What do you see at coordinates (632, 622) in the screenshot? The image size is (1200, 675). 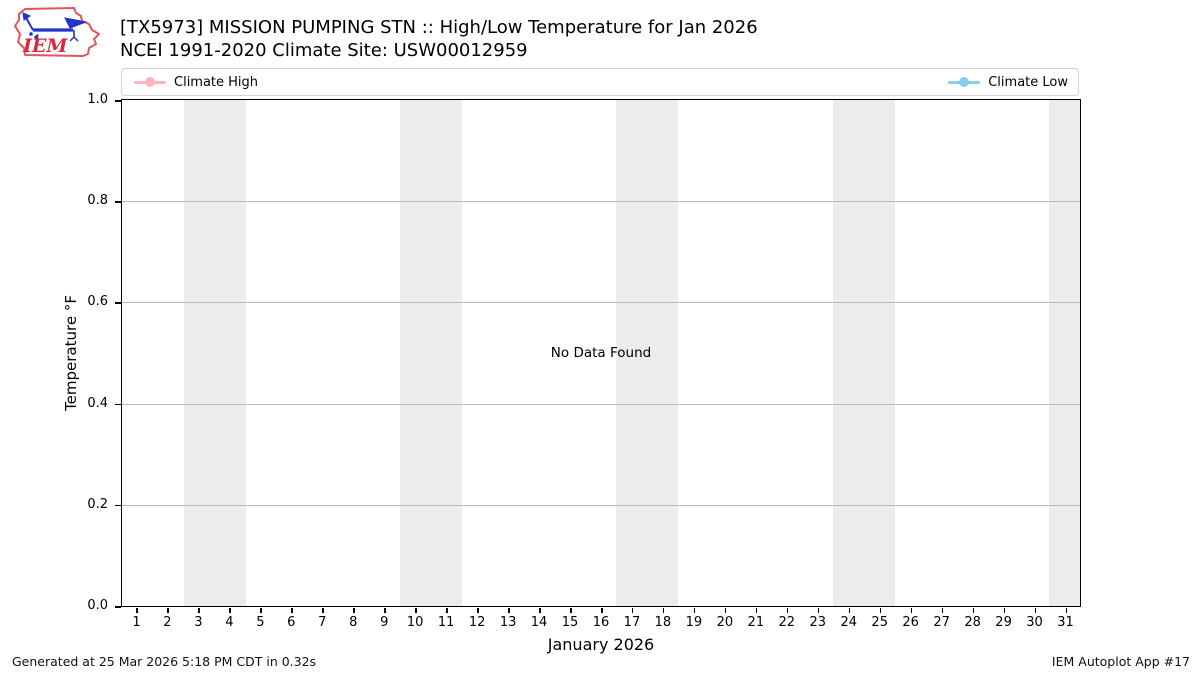 I see `x-tick-label: 17` at bounding box center [632, 622].